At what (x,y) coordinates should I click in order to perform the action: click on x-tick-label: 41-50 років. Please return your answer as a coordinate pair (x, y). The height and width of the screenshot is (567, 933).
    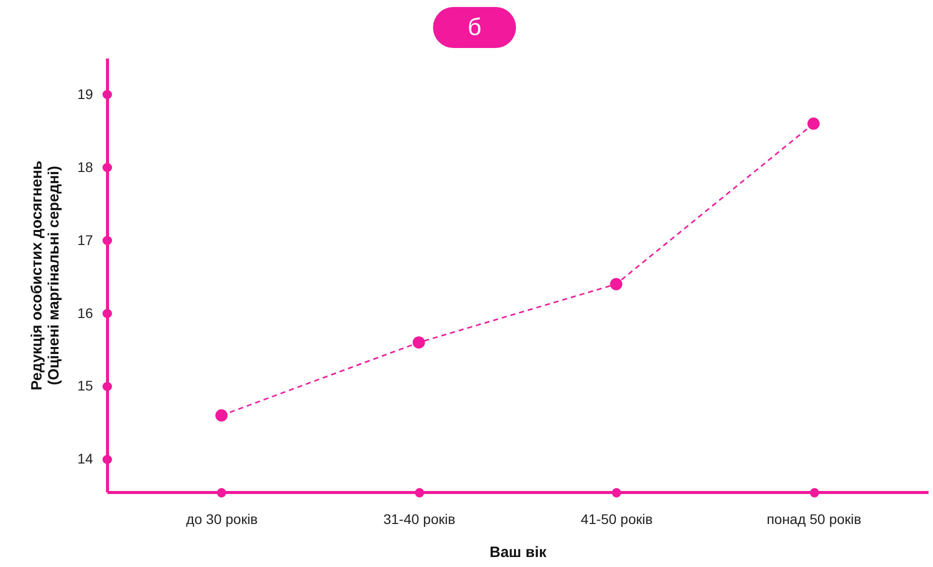
    Looking at the image, I should click on (616, 519).